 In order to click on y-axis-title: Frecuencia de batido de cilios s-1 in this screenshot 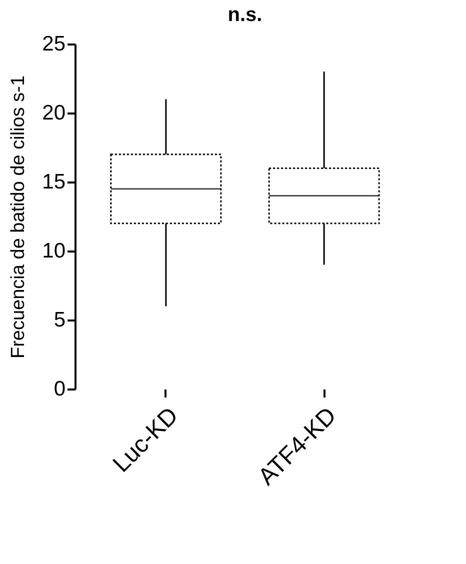, I will do `click(19, 217)`.